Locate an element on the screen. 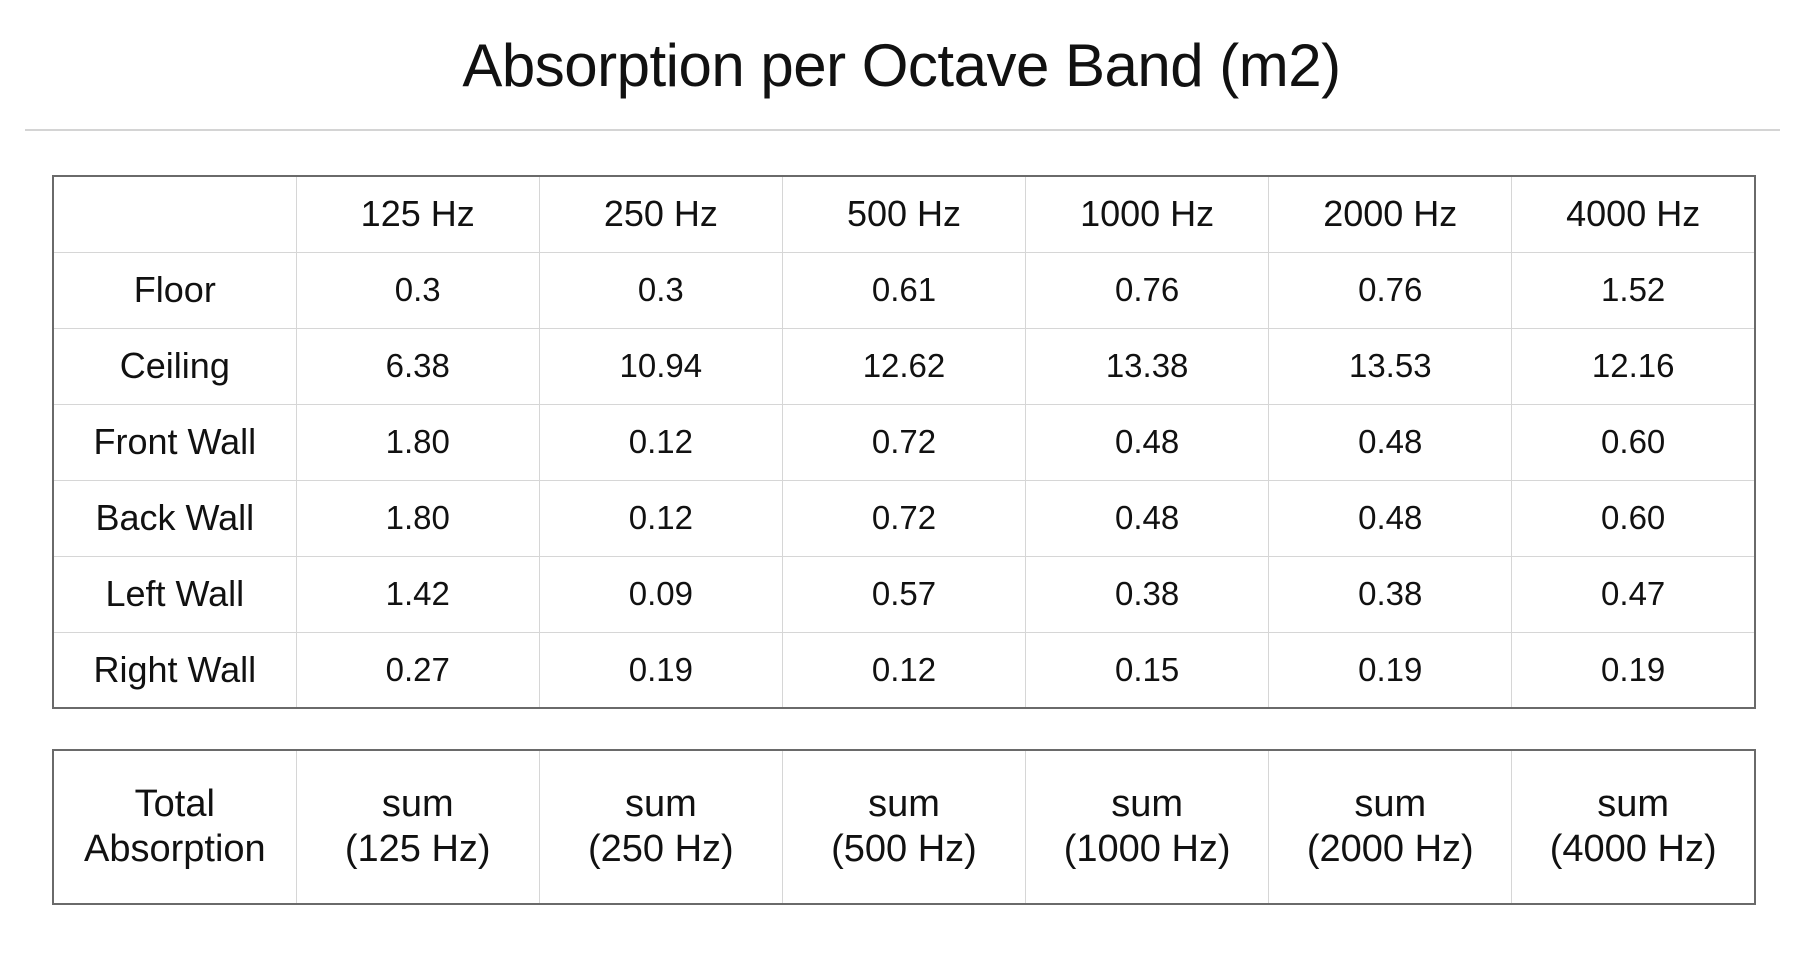 The height and width of the screenshot is (961, 1803). table-cell: 0.47 is located at coordinates (1633, 594).